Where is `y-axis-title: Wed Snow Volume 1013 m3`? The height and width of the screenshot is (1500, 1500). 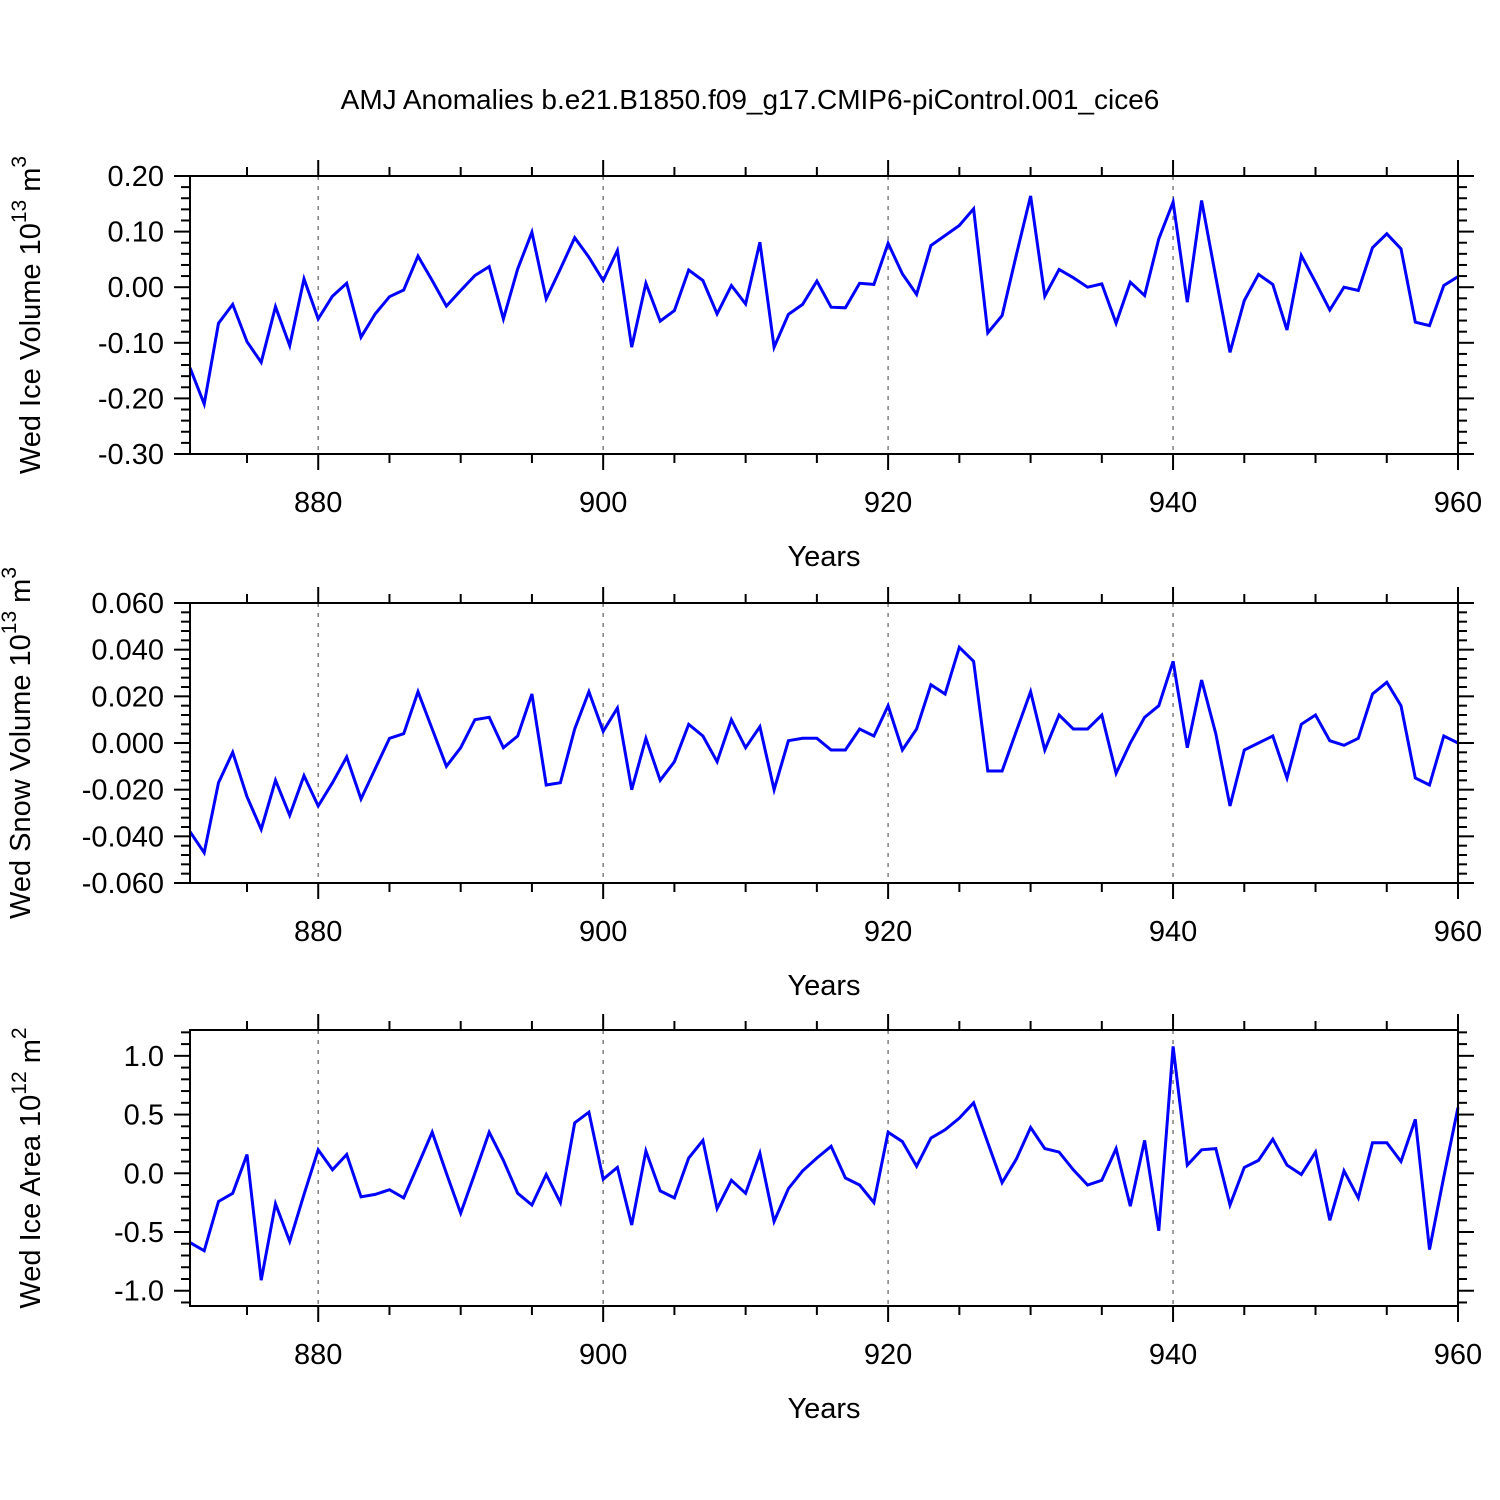 y-axis-title: Wed Snow Volume 1013 m3 is located at coordinates (18, 743).